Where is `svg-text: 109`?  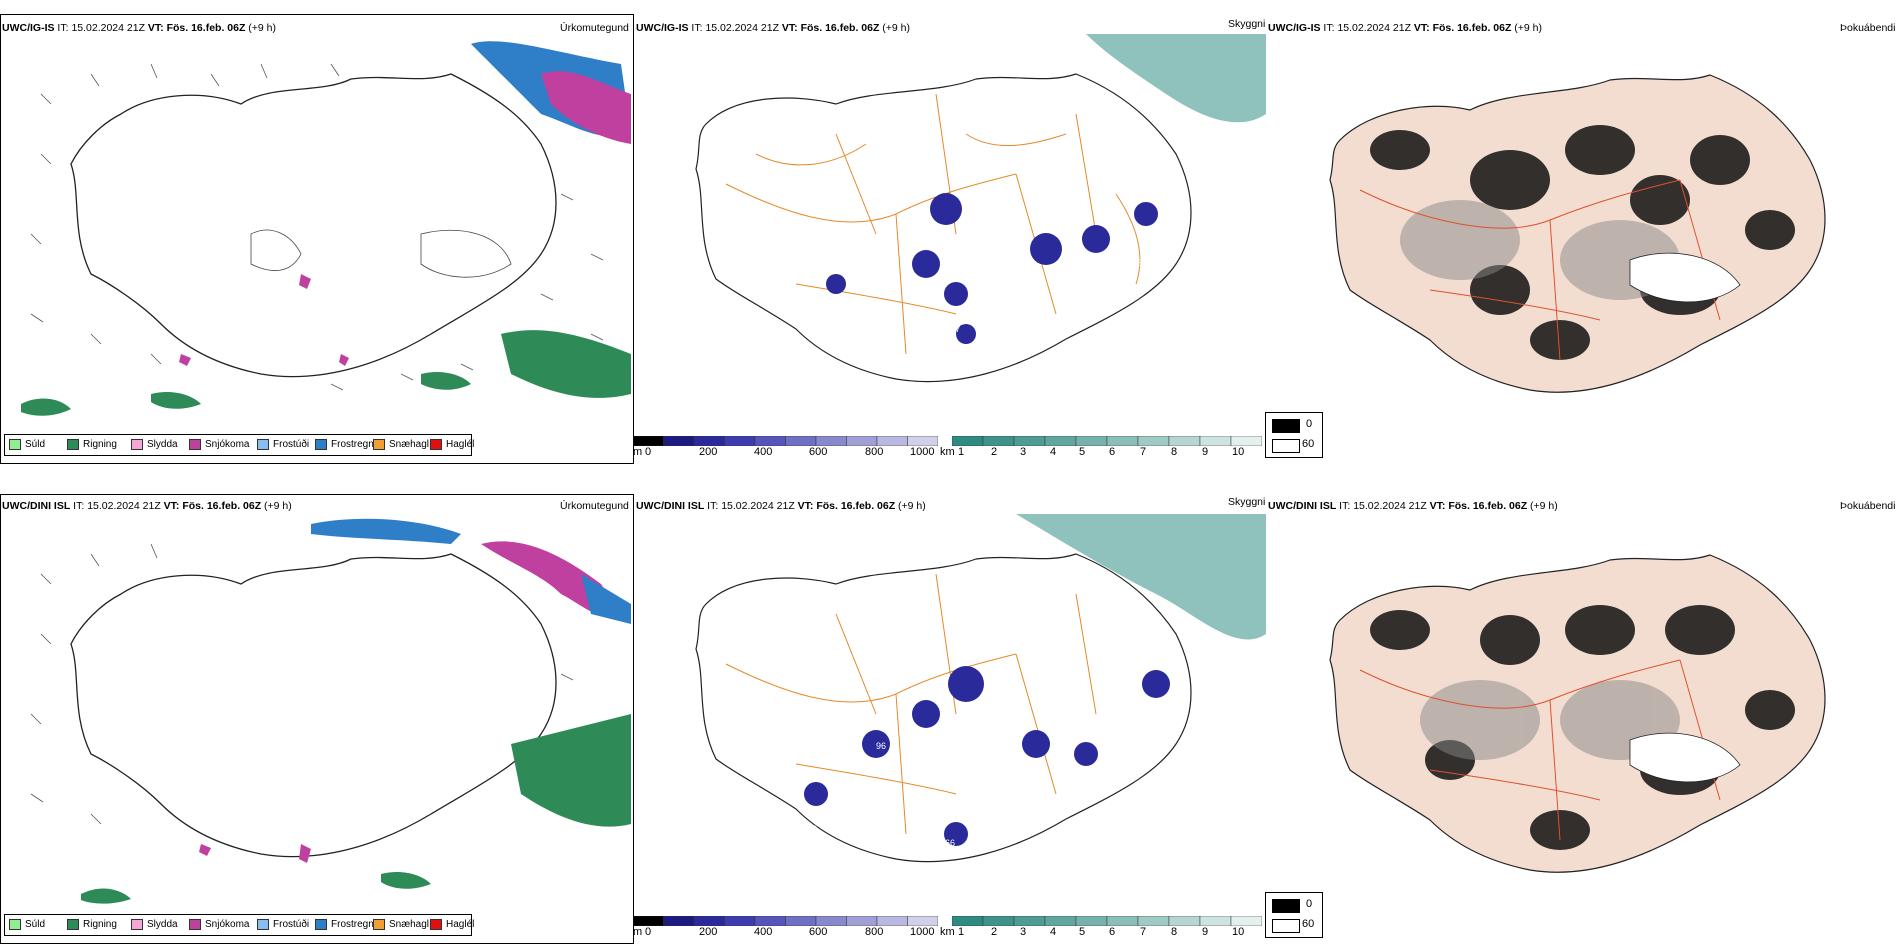 svg-text: 109 is located at coordinates (1083, 771).